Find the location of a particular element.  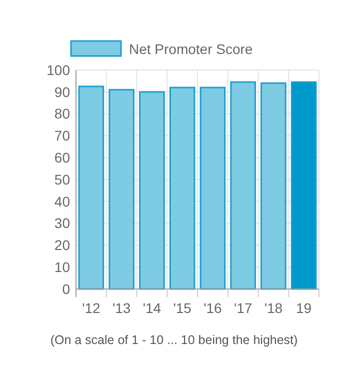

x-tick-label: '14 is located at coordinates (152, 308).